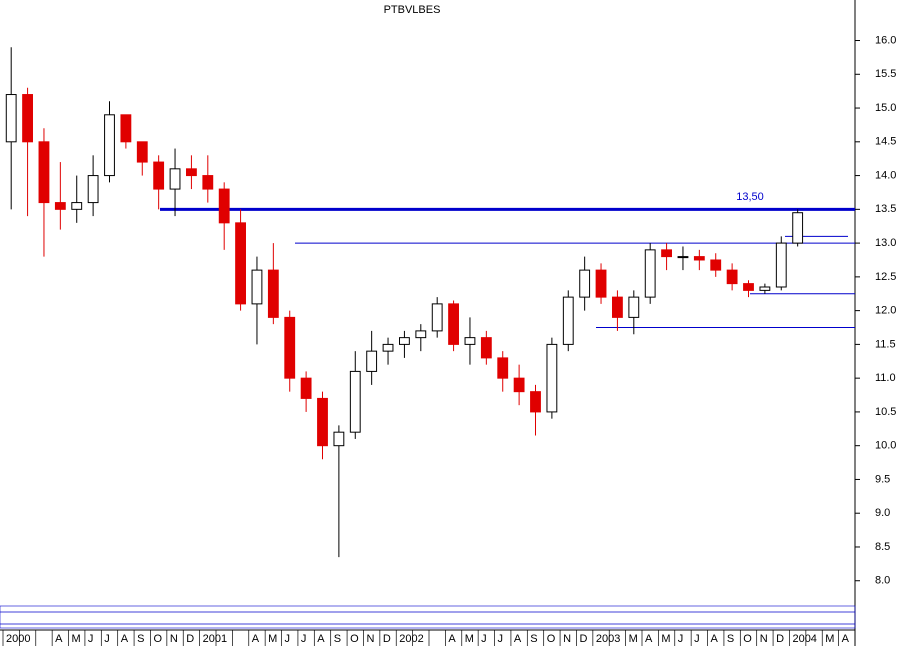 The image size is (902, 646). I want to click on chart-title: PTBVLBES, so click(412, 10).